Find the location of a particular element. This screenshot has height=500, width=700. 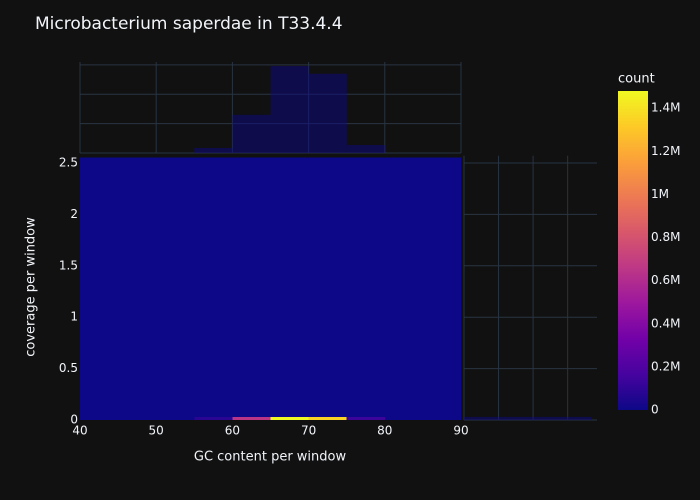

right-hist-bar is located at coordinates (528, 418).